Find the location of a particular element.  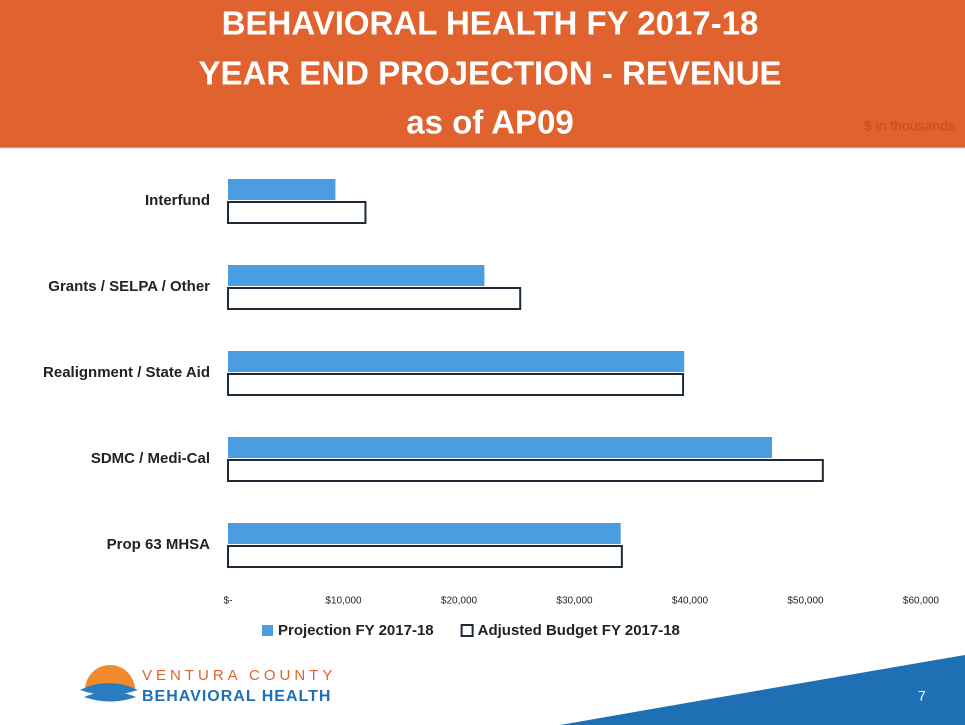

y-tick-label: Grants / SELPA / Other is located at coordinates (129, 286).